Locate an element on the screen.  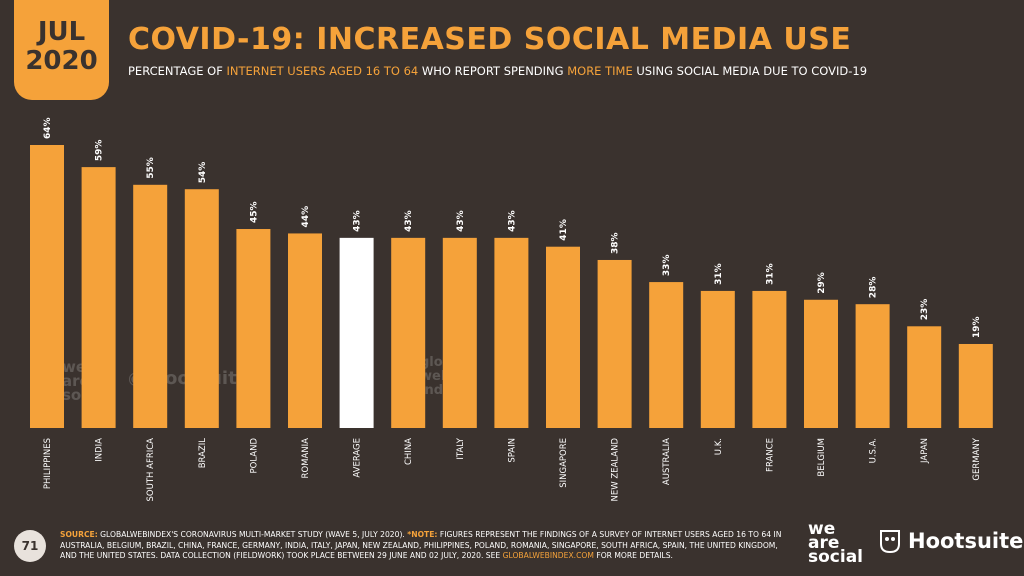
value-label: 55% is located at coordinates (151, 168).